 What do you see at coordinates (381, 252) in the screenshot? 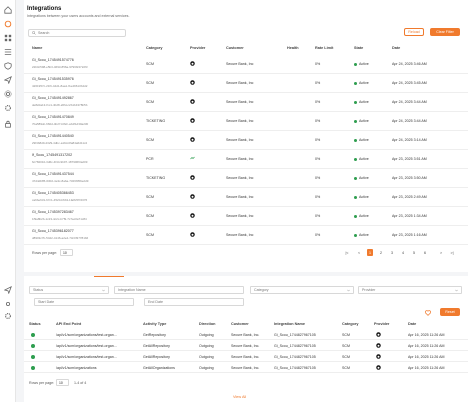
I see `page-button: 2` at bounding box center [381, 252].